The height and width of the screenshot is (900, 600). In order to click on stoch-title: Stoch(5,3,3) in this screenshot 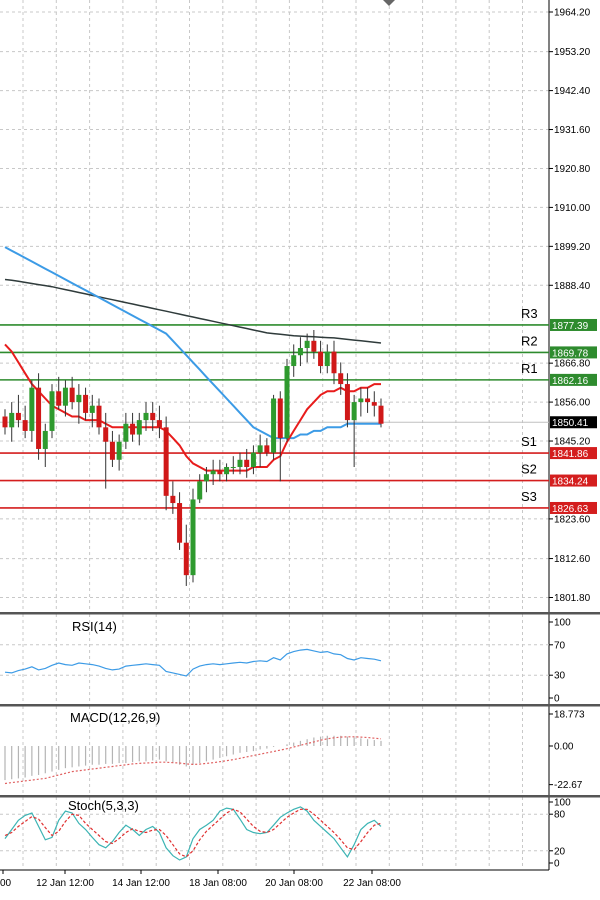, I will do `click(103, 805)`.